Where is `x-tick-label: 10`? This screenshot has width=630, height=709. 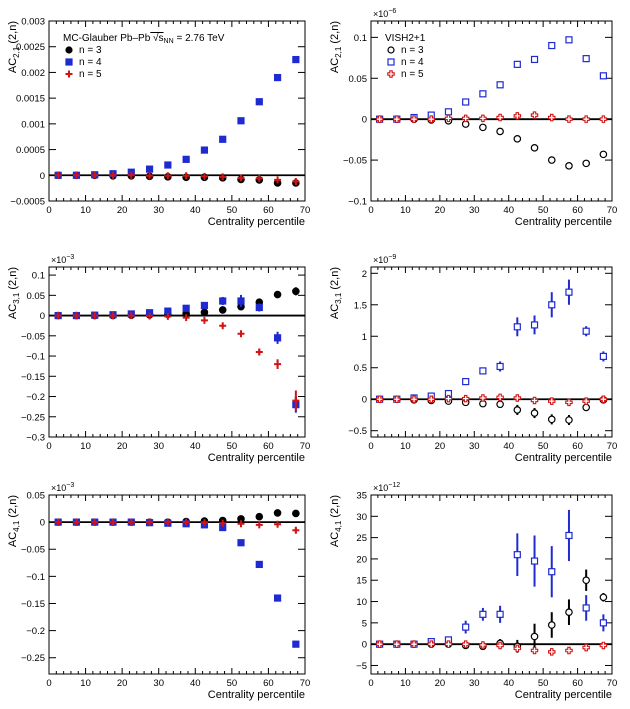
x-tick-label: 10 is located at coordinates (405, 683).